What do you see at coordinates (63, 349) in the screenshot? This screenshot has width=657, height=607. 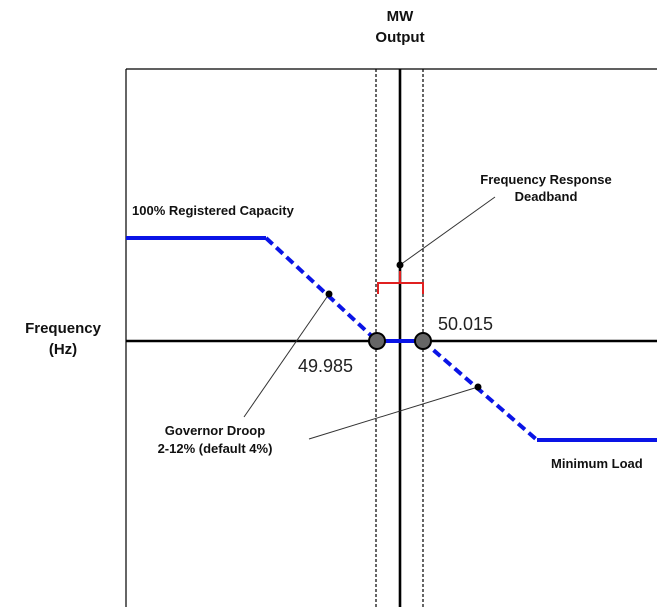 I see `axis-label-line: (Hz)` at bounding box center [63, 349].